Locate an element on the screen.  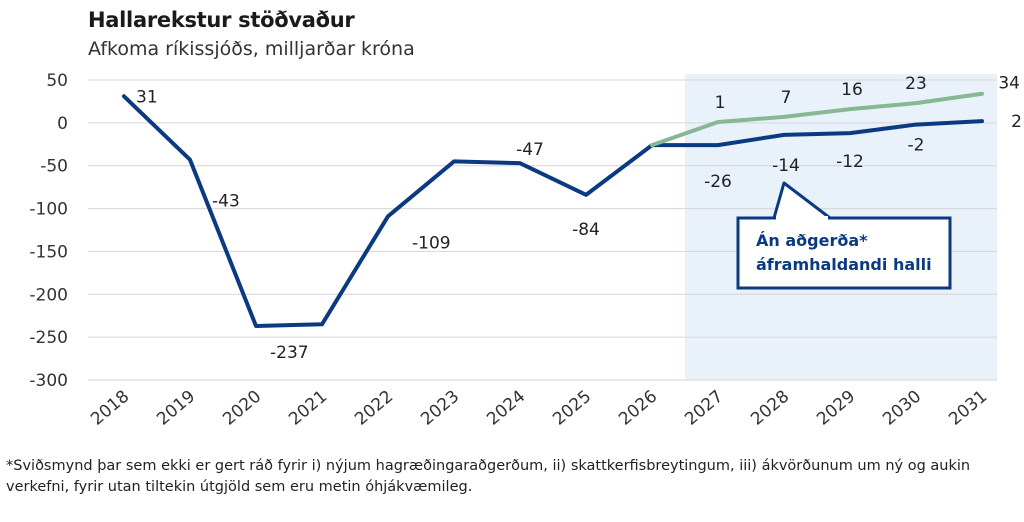
data-label-projection: 23 is located at coordinates (916, 84).